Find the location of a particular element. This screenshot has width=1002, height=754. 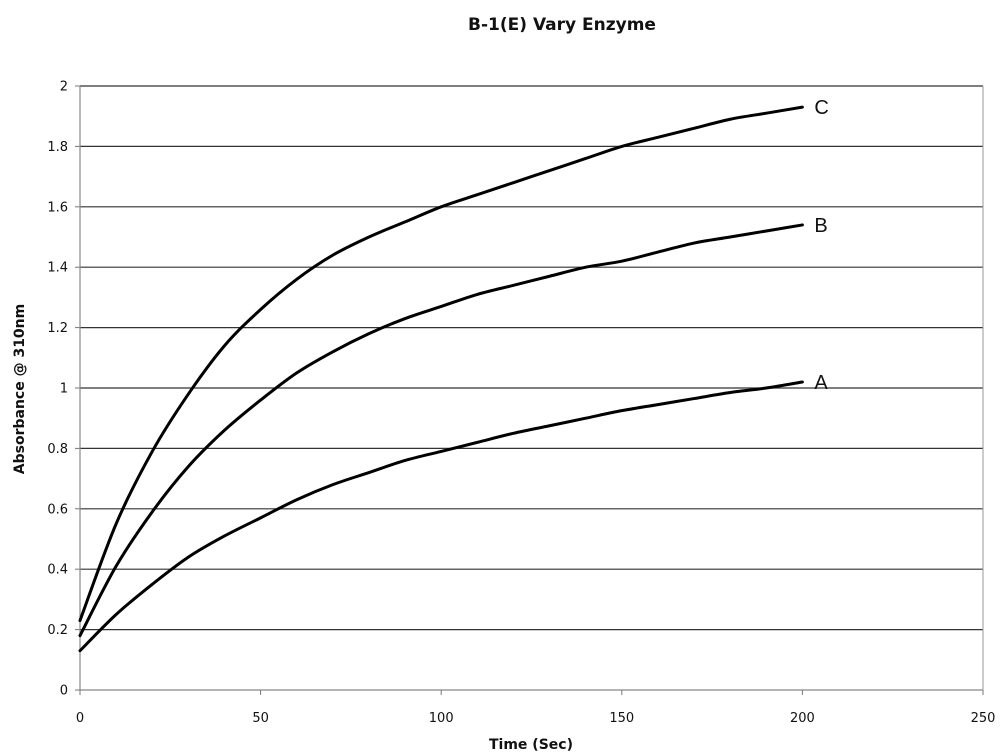

x-tick-label: 100 is located at coordinates (441, 718).